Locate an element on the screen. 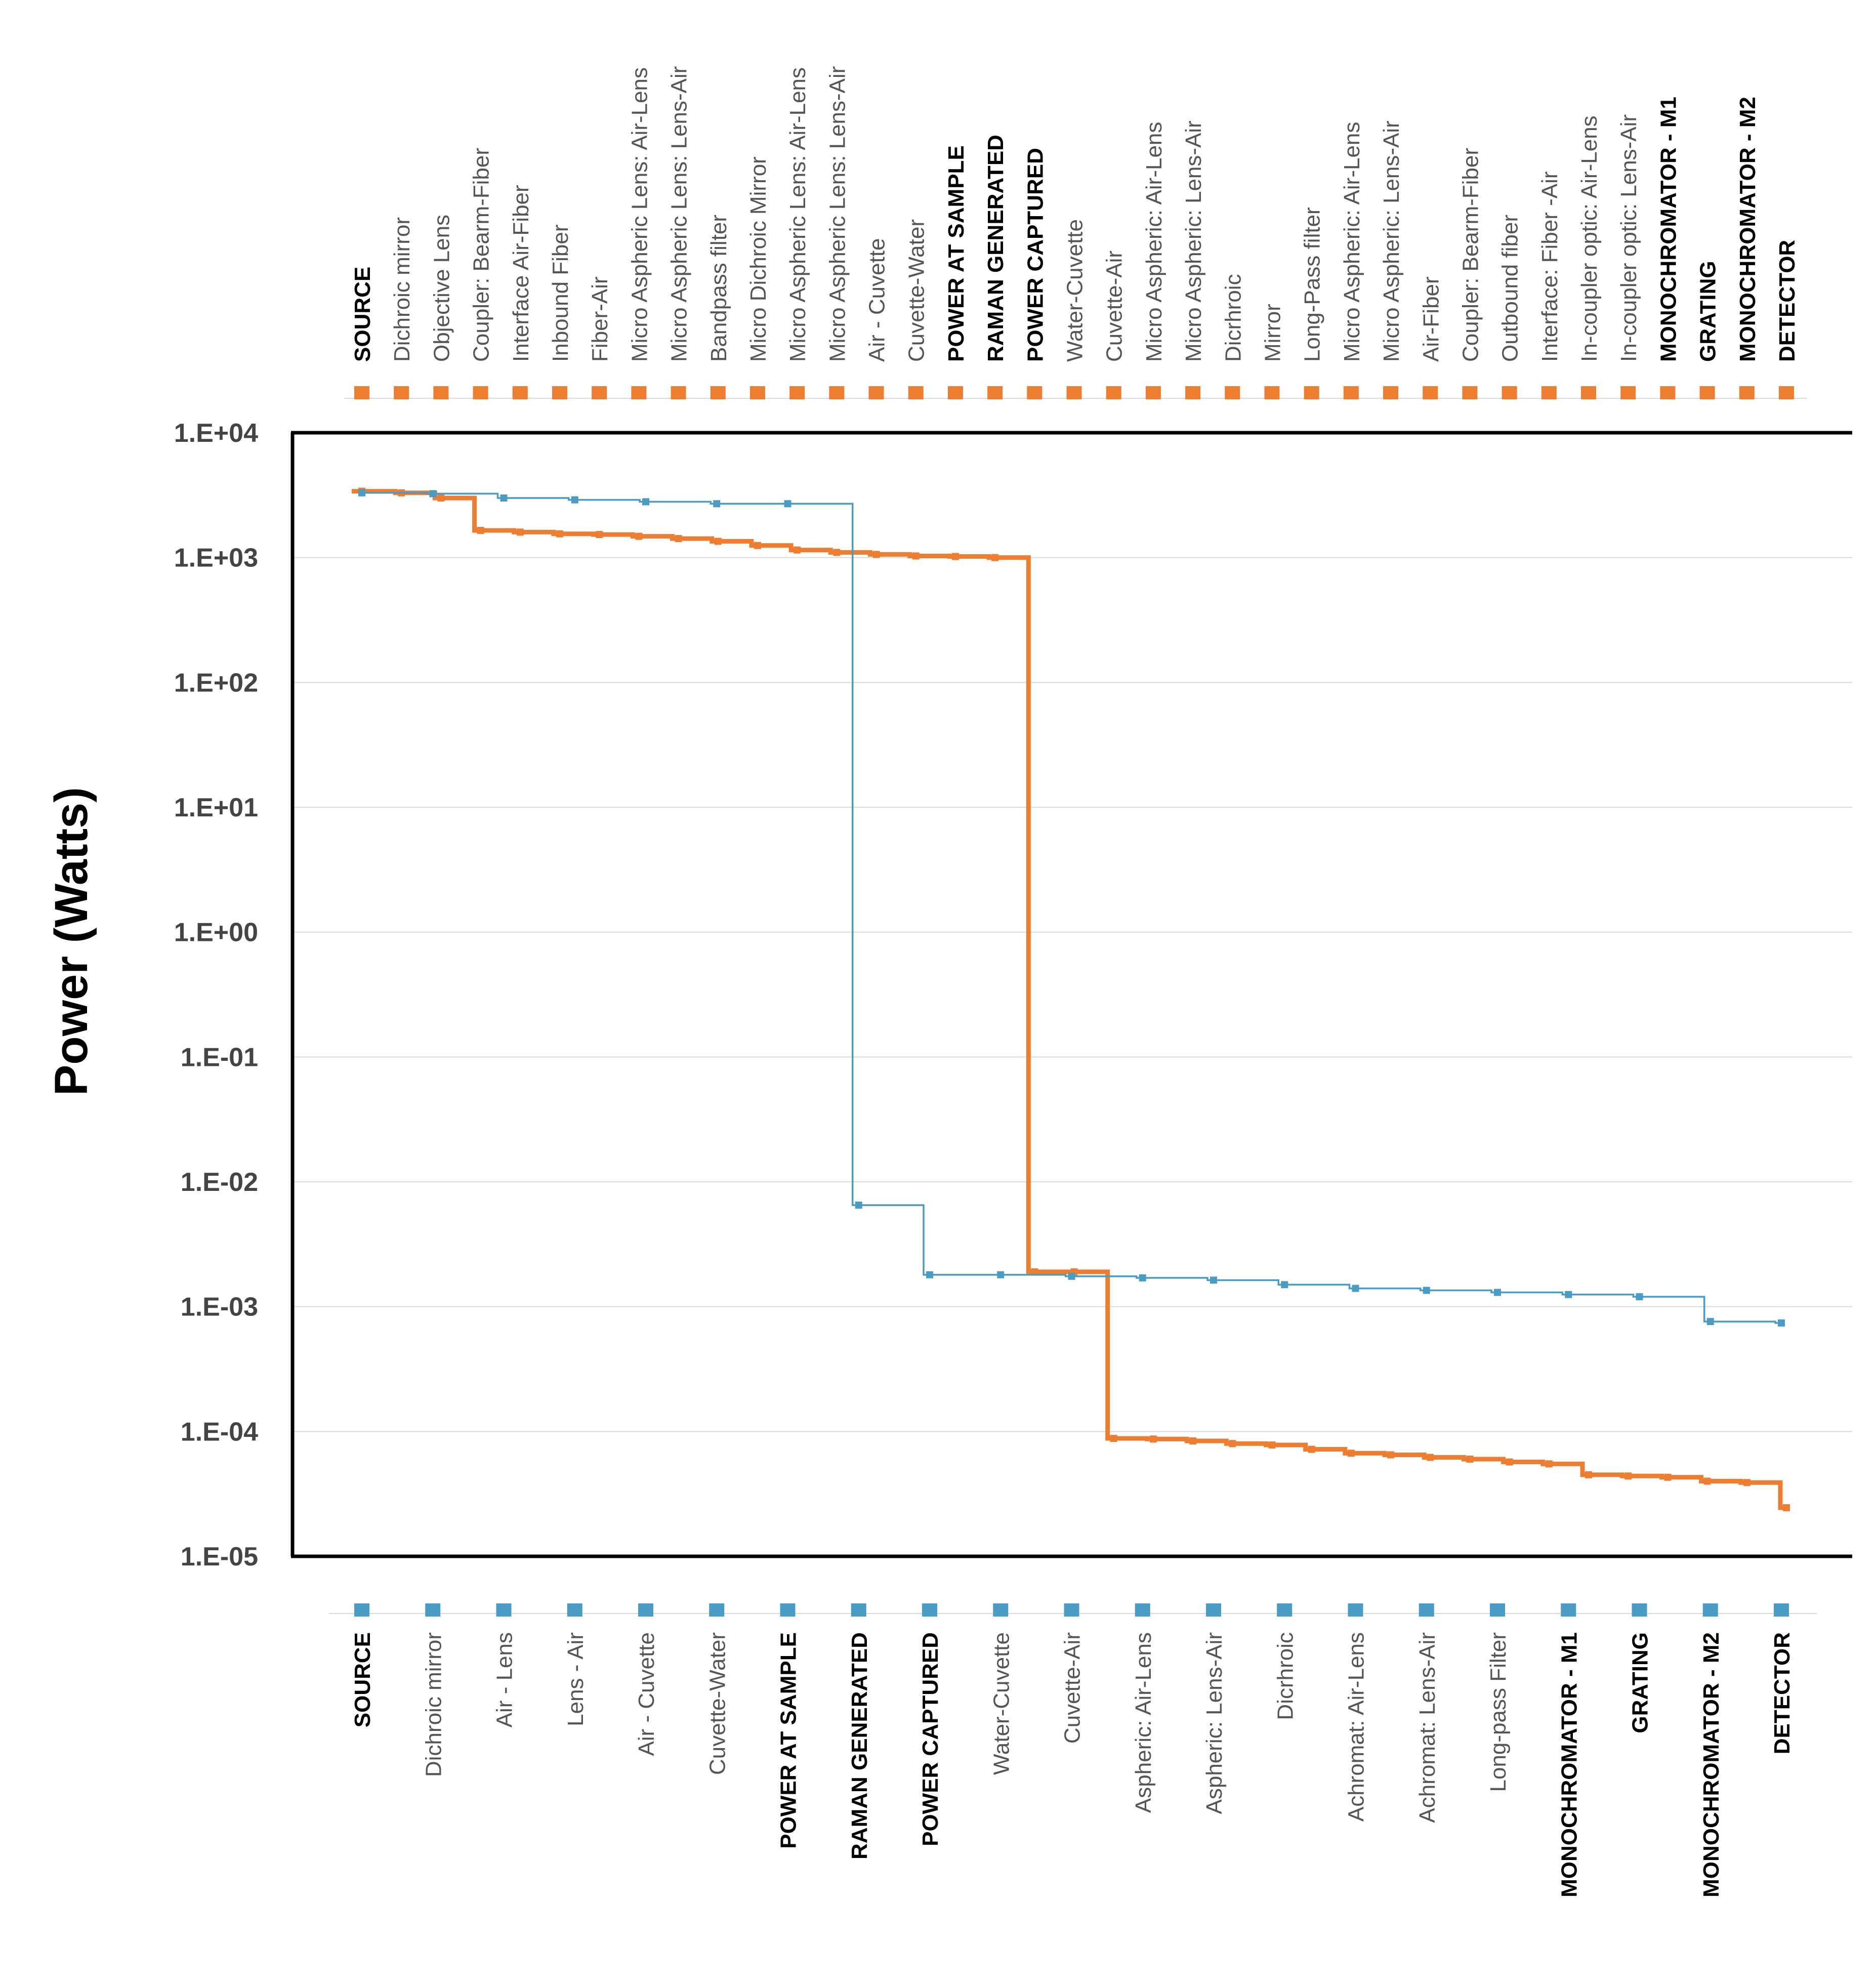 The image size is (1876, 1984). y-tick-label: 1.E+03 is located at coordinates (216, 558).